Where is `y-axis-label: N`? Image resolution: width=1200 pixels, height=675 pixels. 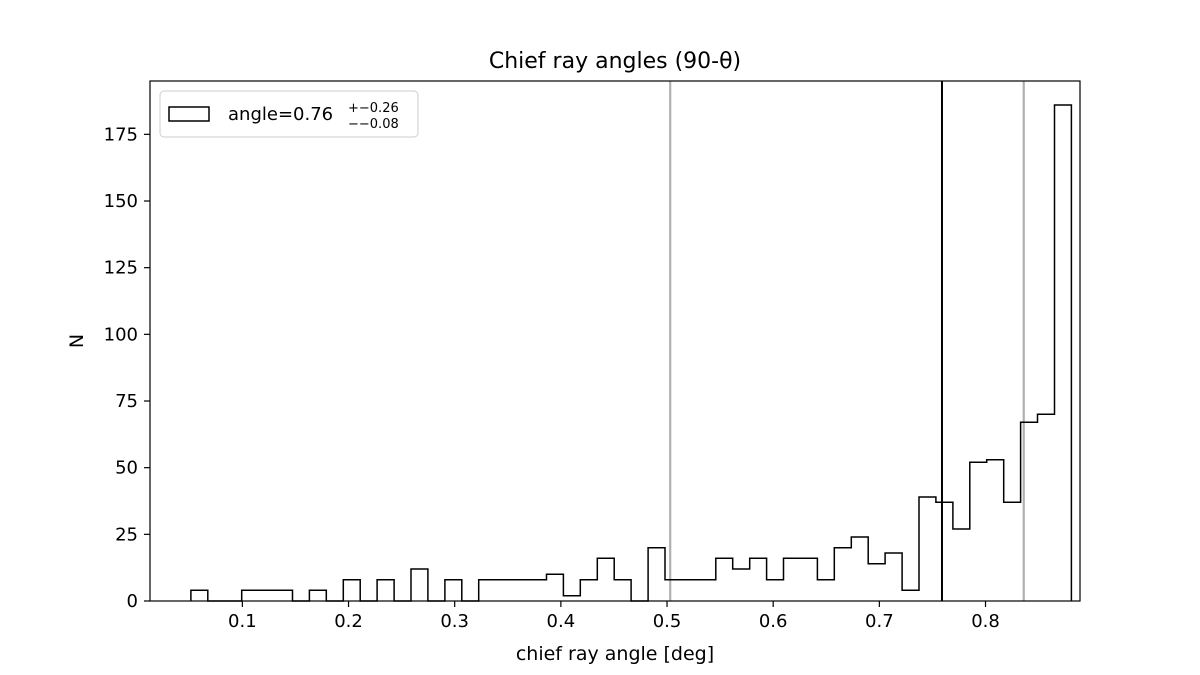 y-axis-label: N is located at coordinates (77, 341).